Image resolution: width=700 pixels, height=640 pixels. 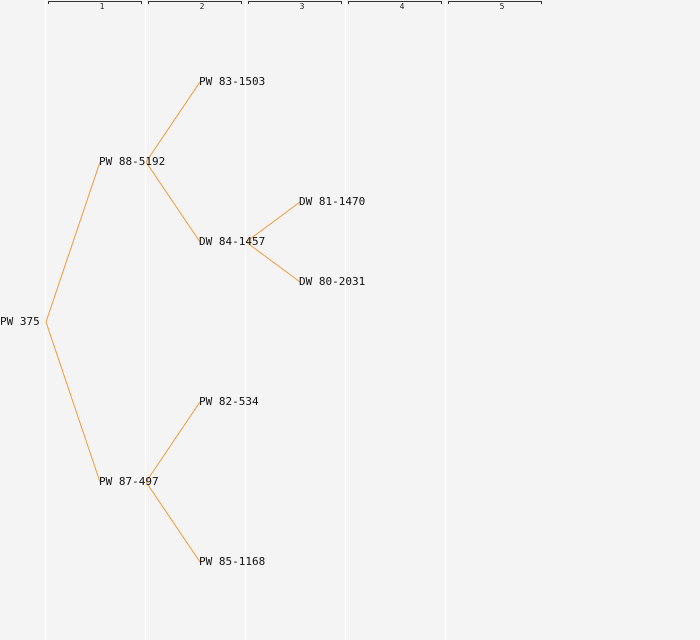 What do you see at coordinates (102, 6) in the screenshot?
I see `generation-label-1: 1` at bounding box center [102, 6].